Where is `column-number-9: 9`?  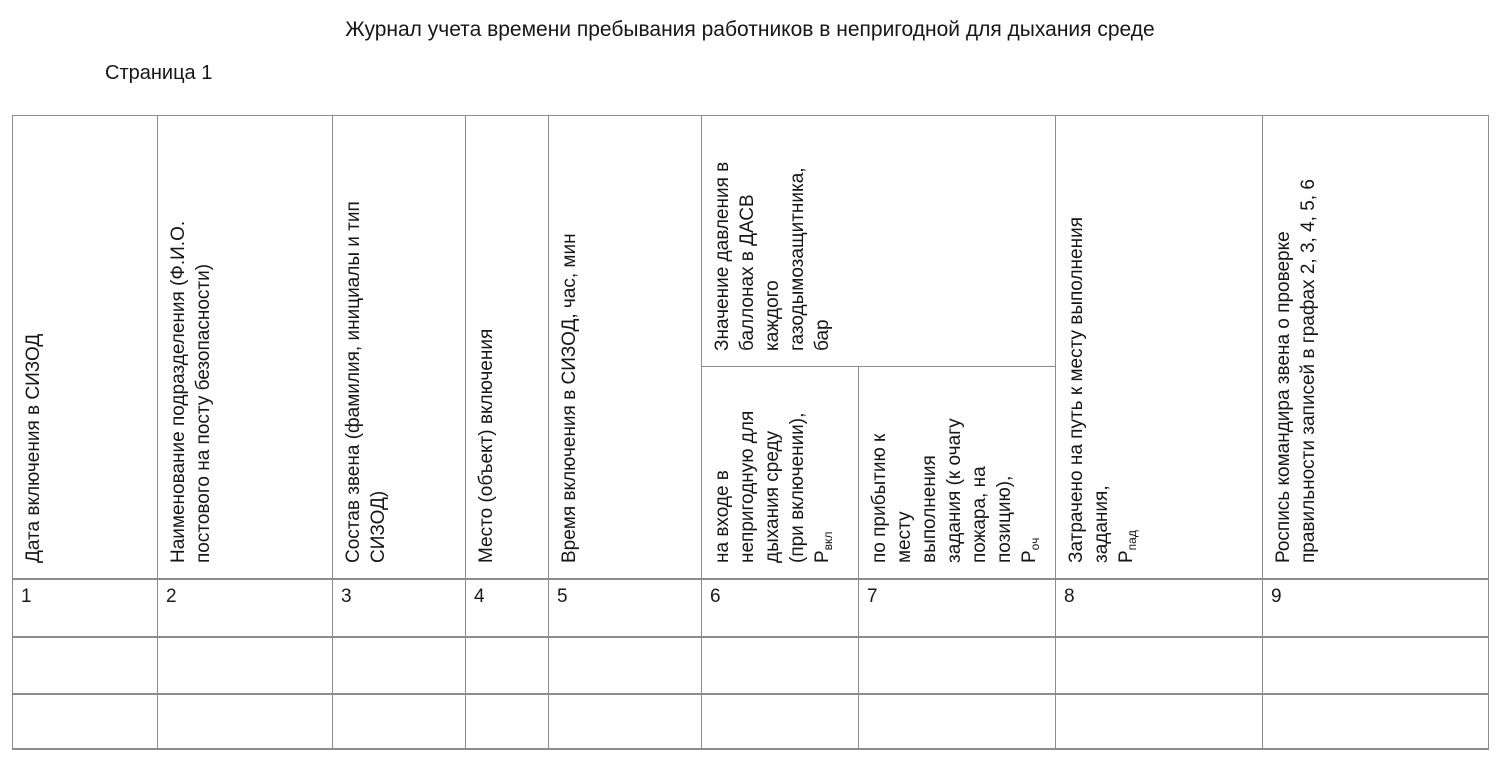 column-number-9: 9 is located at coordinates (1375, 607).